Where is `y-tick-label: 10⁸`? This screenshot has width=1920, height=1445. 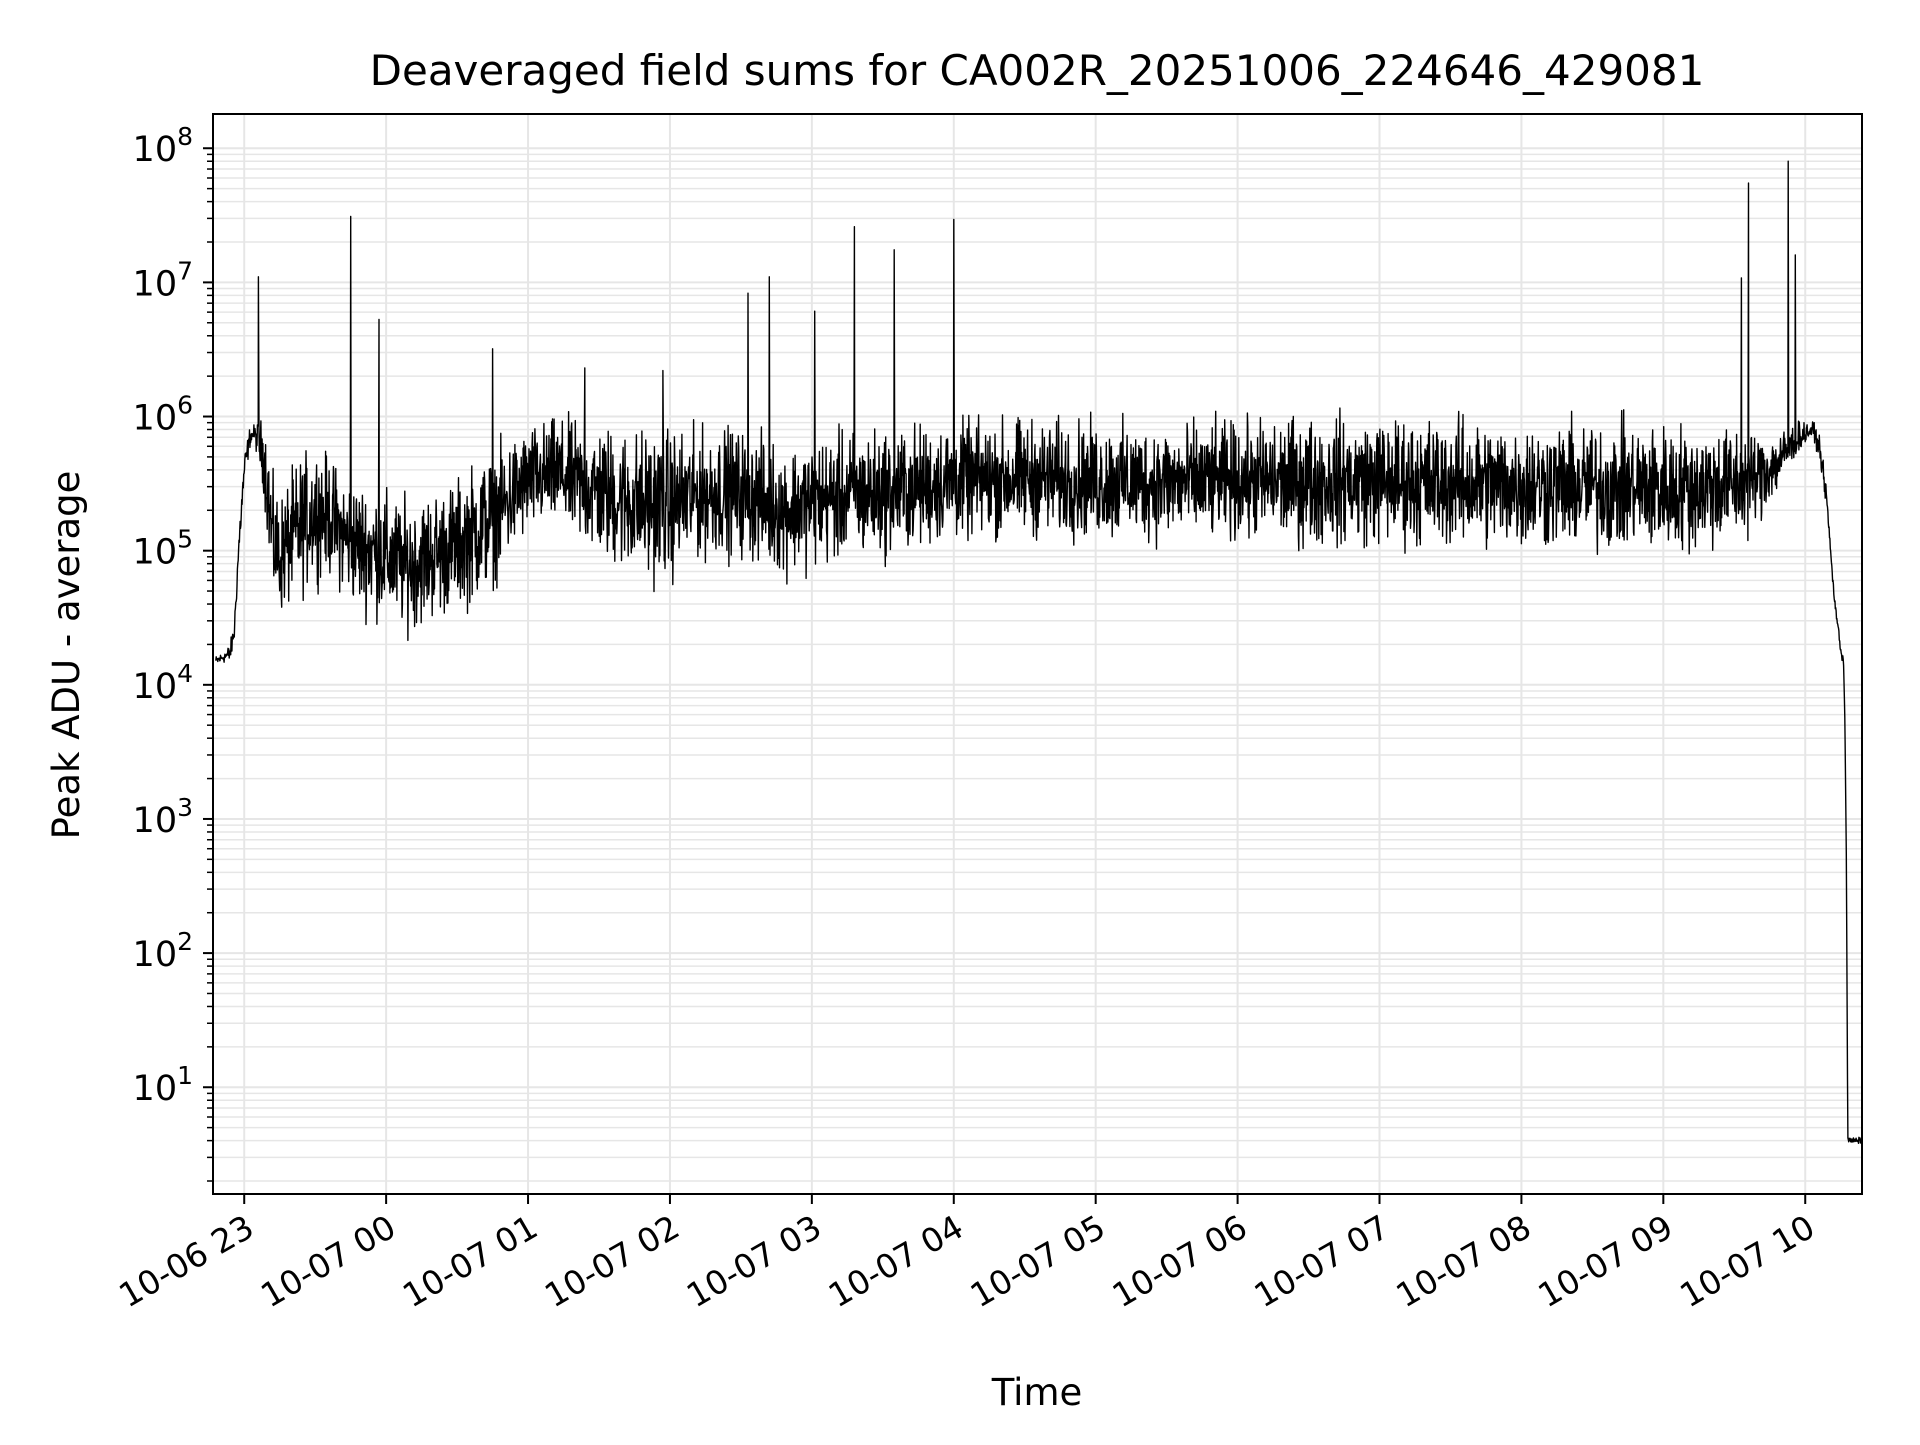 y-tick-label: 10⁸ is located at coordinates (163, 146).